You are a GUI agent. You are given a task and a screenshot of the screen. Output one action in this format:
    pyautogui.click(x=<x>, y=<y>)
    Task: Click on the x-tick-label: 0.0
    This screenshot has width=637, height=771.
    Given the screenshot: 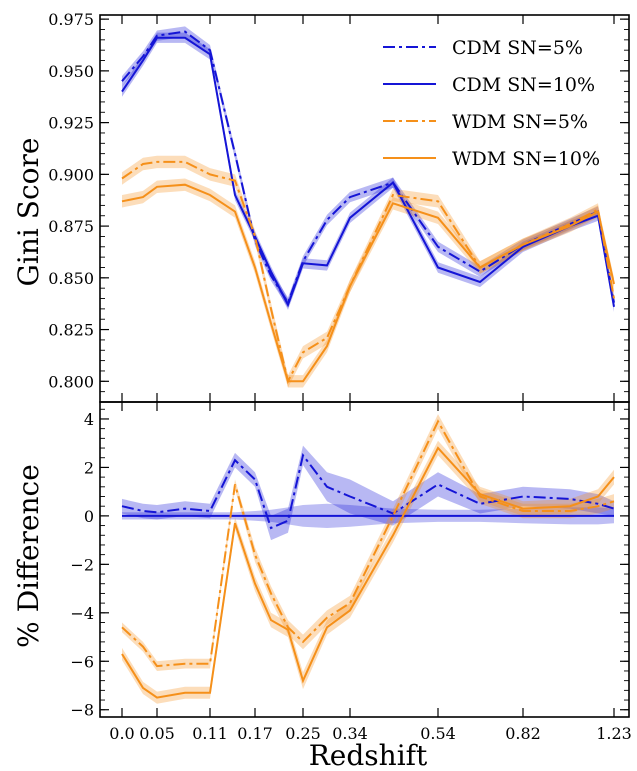 What is the action you would take?
    pyautogui.click(x=121, y=733)
    